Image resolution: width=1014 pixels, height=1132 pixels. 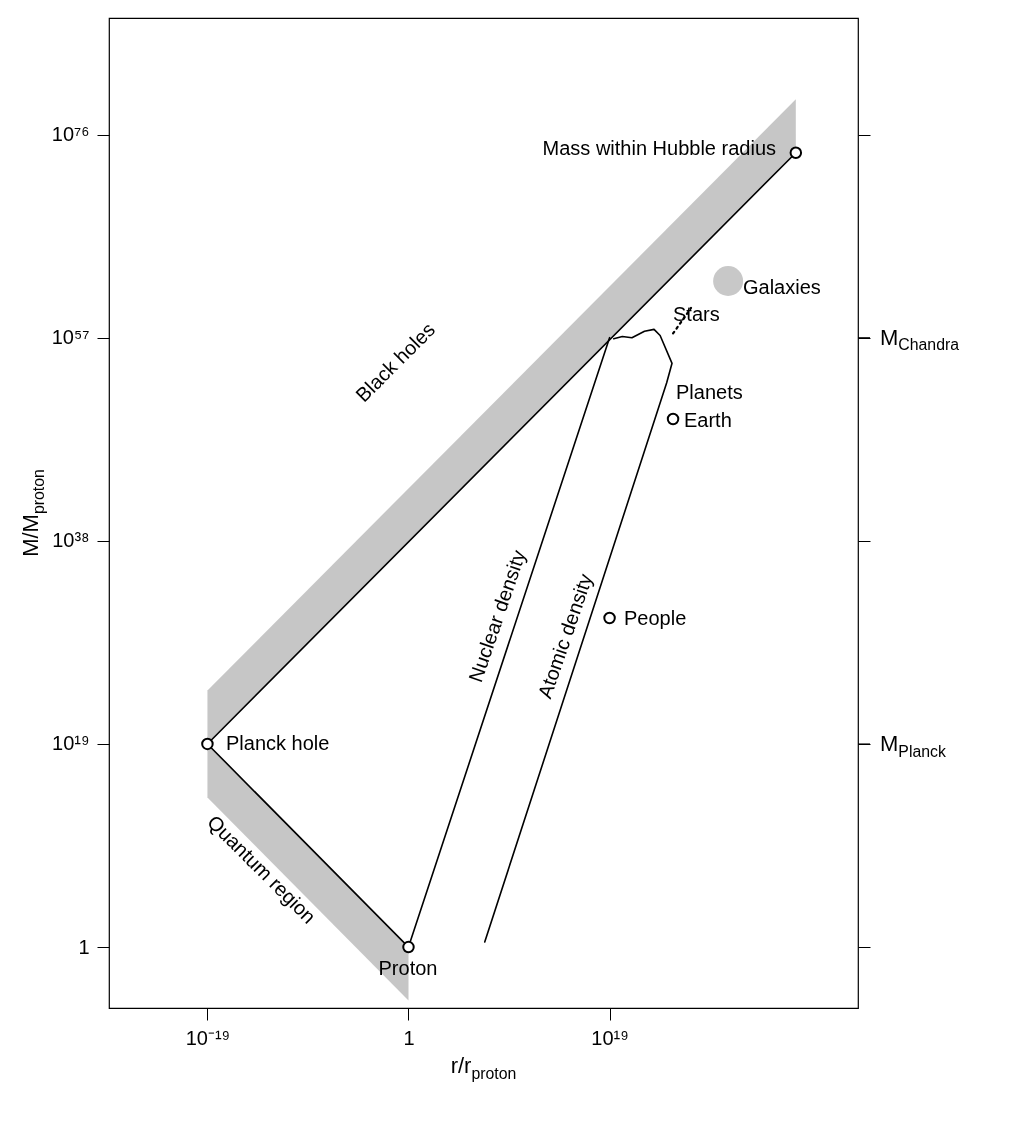 I want to click on annotation: Planets, so click(x=709, y=391).